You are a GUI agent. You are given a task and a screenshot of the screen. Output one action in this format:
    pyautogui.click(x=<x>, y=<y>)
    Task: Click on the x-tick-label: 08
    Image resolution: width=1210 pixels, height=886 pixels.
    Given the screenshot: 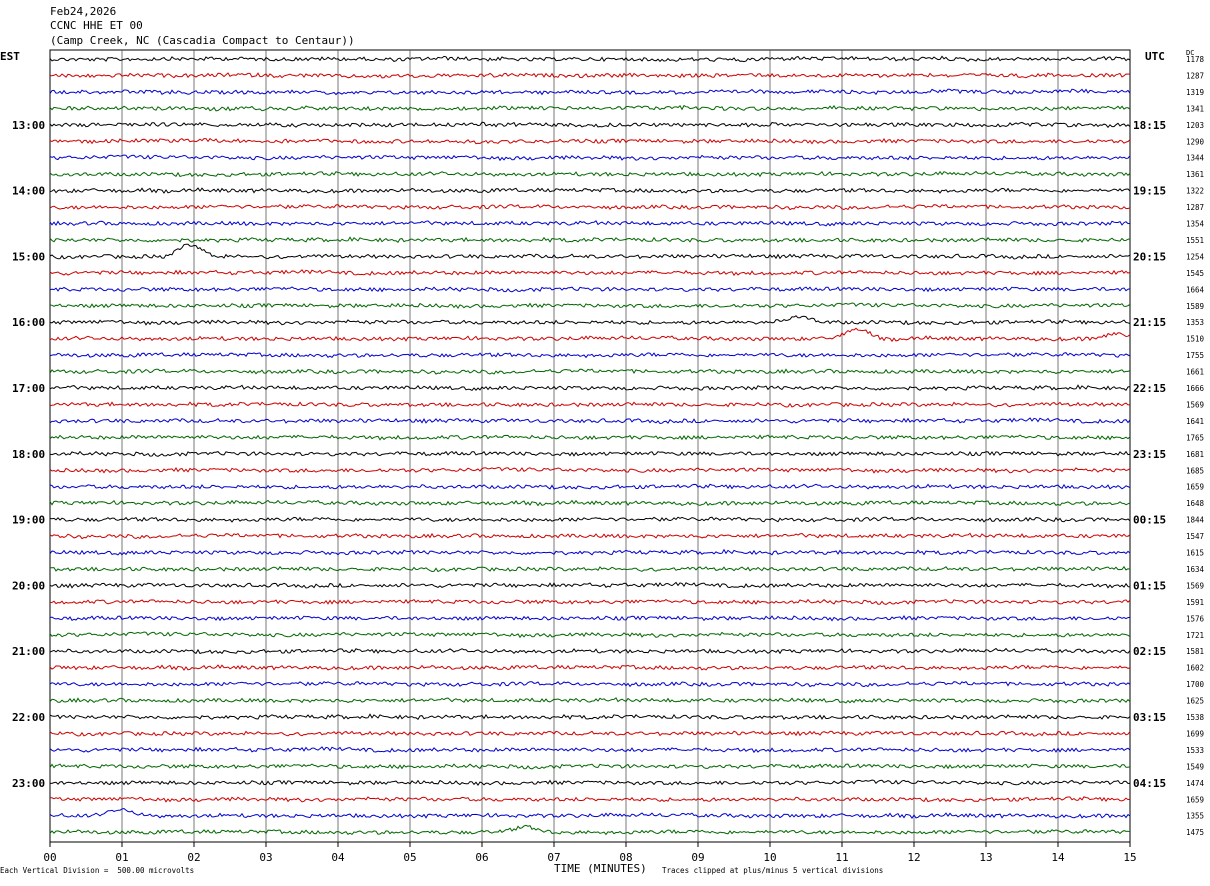 What is the action you would take?
    pyautogui.click(x=625, y=857)
    